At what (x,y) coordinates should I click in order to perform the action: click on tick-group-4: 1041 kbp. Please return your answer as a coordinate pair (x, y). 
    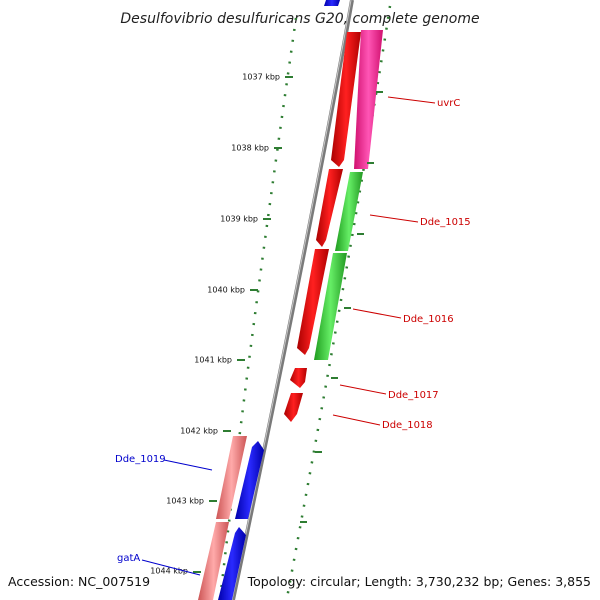
    Looking at the image, I should click on (219, 360).